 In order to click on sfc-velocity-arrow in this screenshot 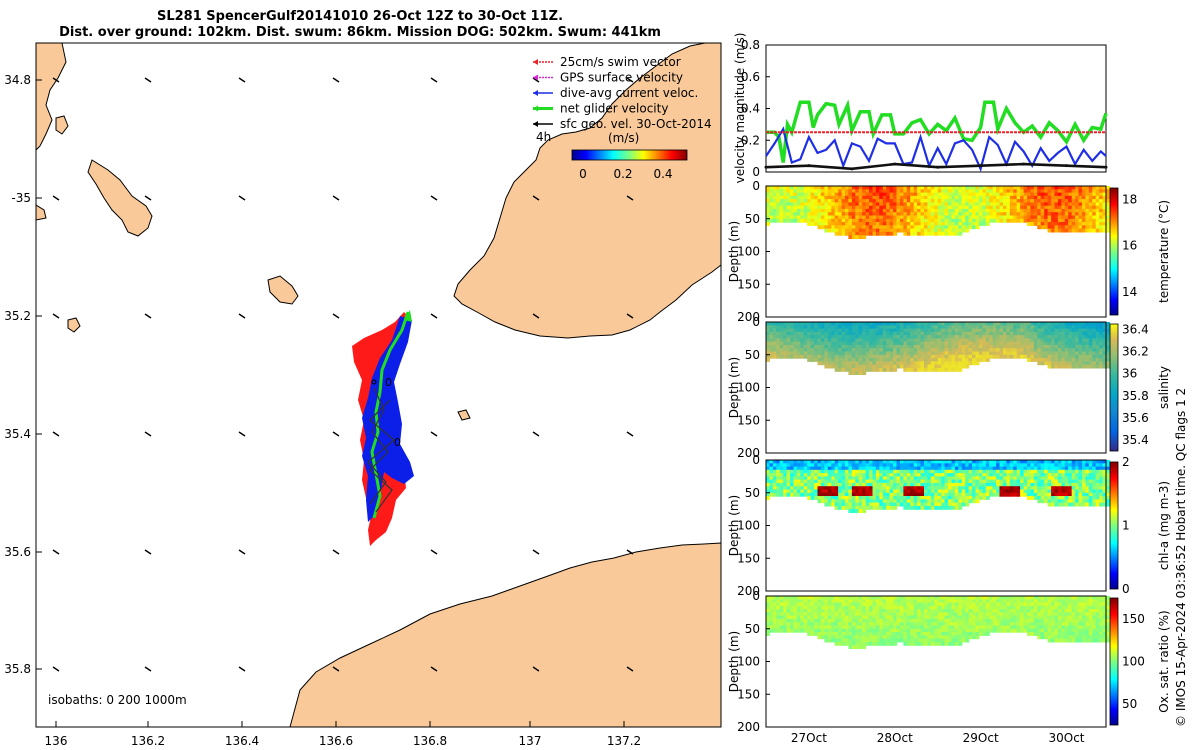, I will do `click(242, 198)`.